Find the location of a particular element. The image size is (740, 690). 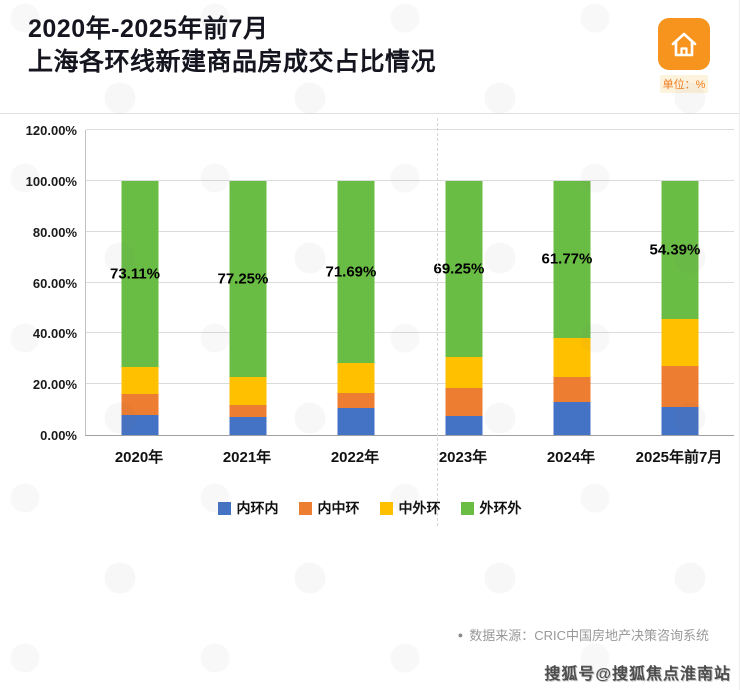

legend-item-outer-ring: 外环外 is located at coordinates (491, 508).